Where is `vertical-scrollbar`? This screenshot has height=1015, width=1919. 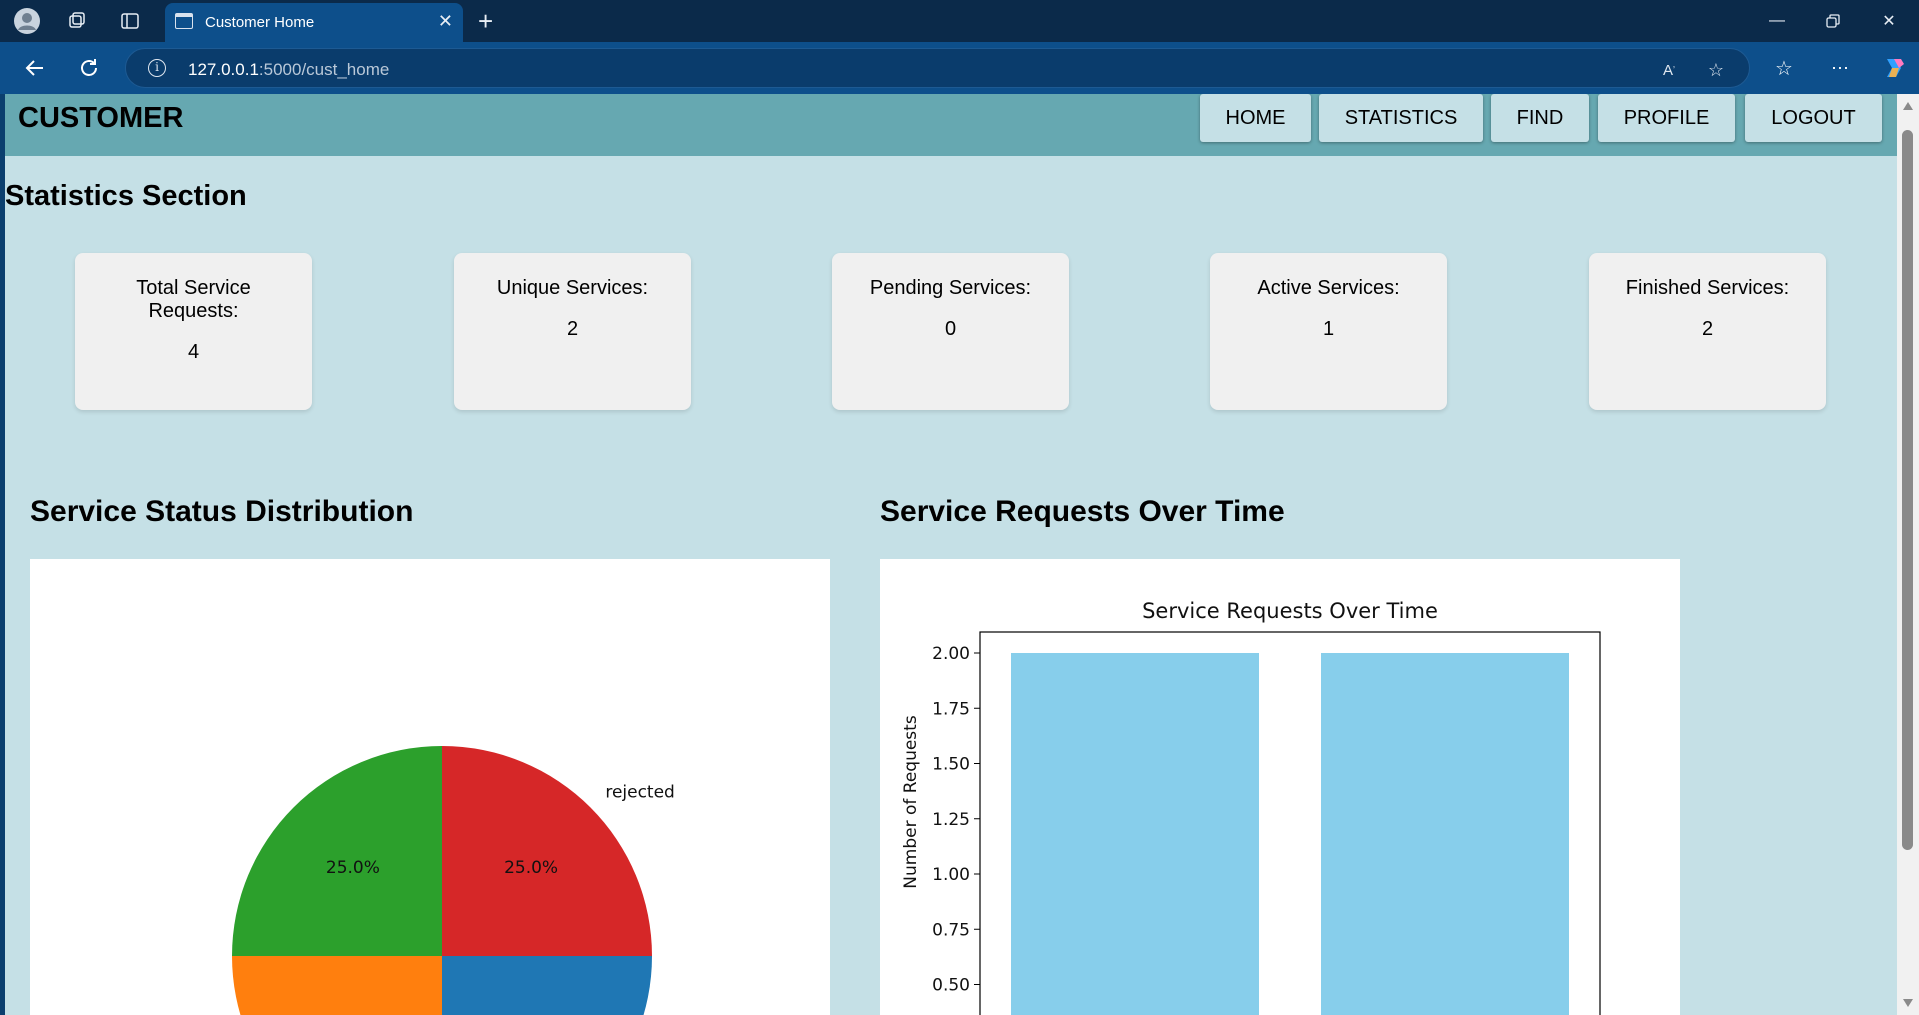 vertical-scrollbar is located at coordinates (1908, 554).